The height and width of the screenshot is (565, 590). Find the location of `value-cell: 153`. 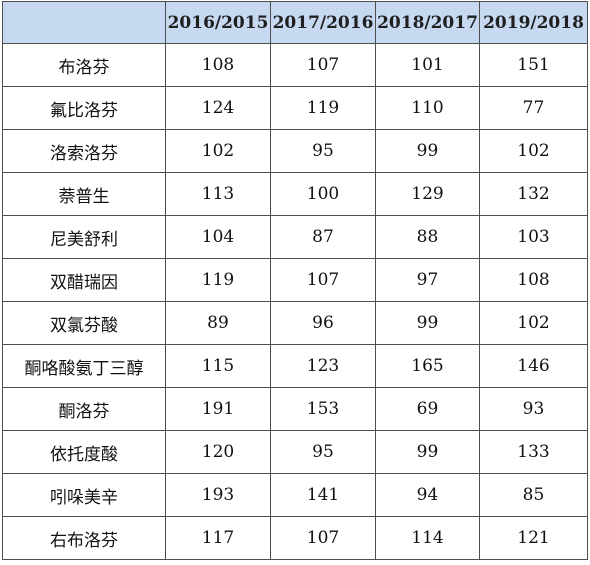

value-cell: 153 is located at coordinates (323, 409).